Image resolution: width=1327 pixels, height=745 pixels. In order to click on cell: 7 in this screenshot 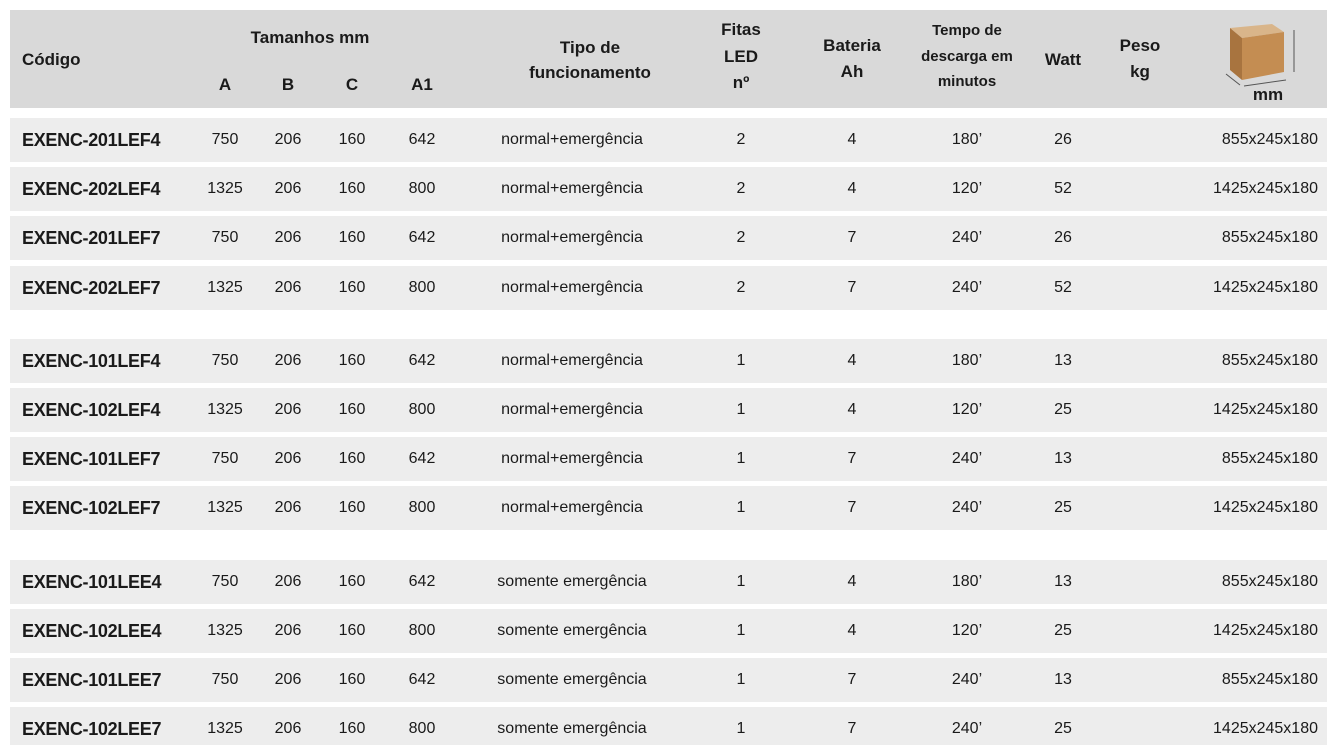, I will do `click(852, 679)`.